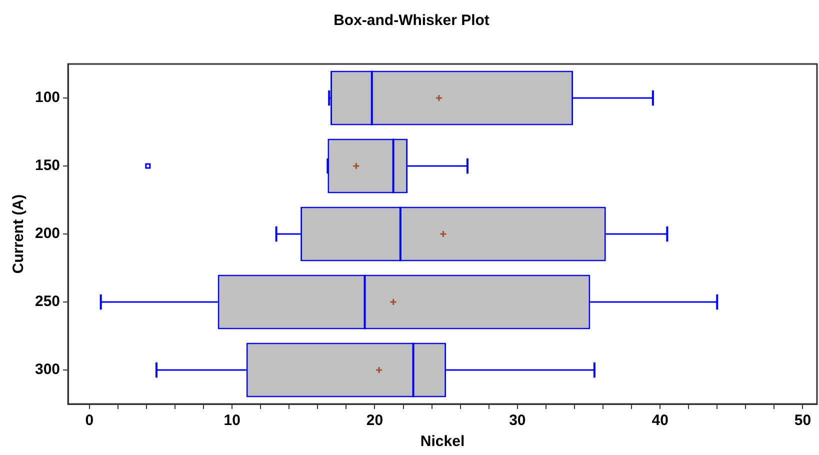 The image size is (819, 455). Describe the element at coordinates (89, 421) in the screenshot. I see `x-tick-label: 0` at that location.